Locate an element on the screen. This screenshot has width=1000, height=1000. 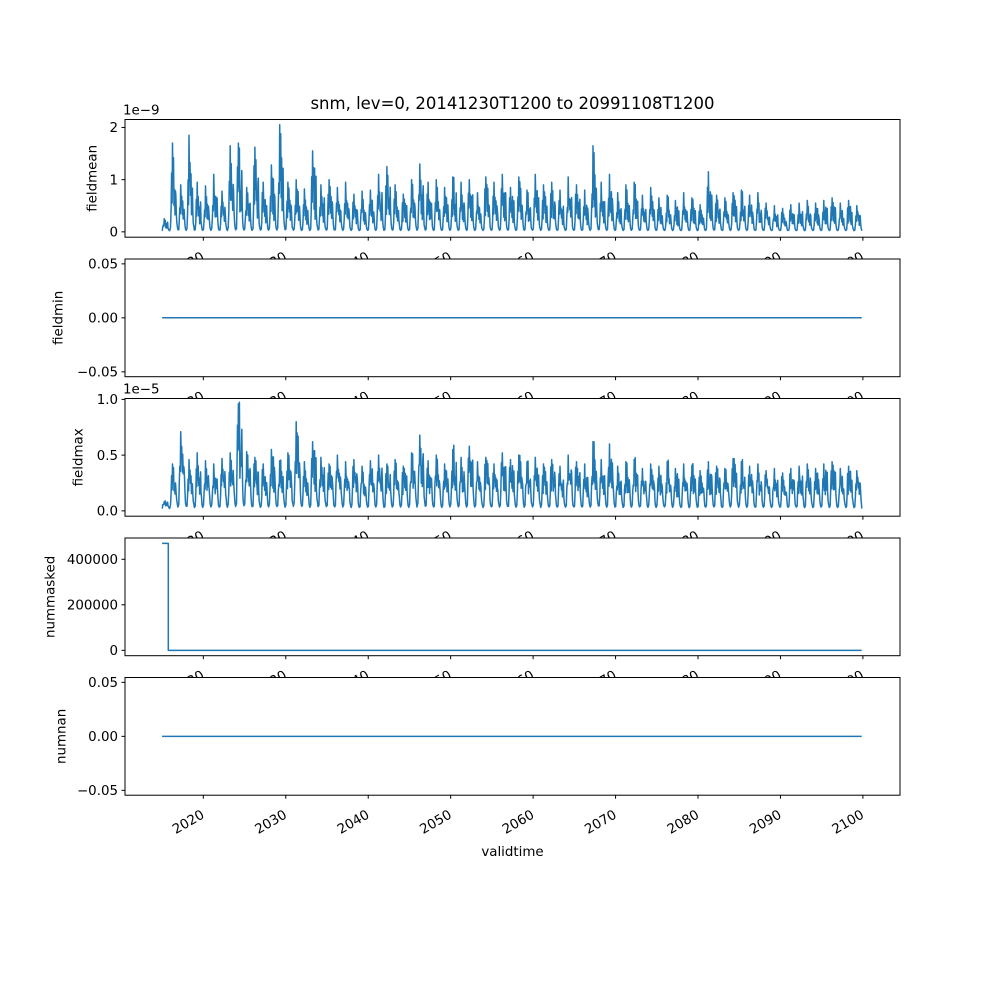
x-tick-label: 2100 is located at coordinates (848, 823).